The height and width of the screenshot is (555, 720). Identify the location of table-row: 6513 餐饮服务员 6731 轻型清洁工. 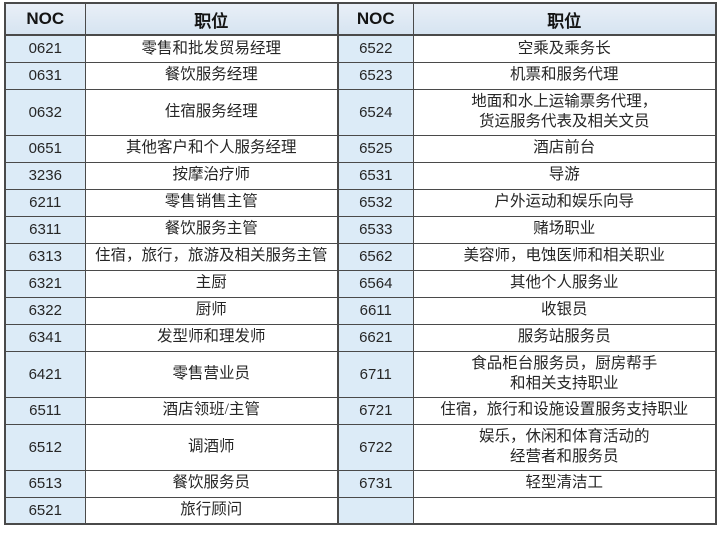
(360, 483).